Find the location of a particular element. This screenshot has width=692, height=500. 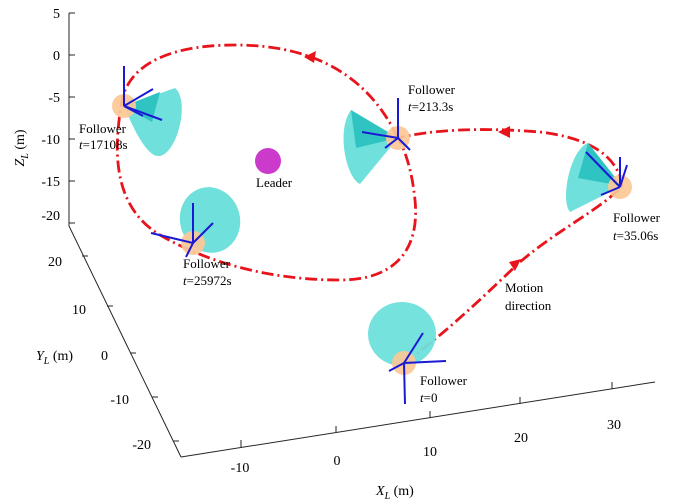

follower-t25972: Follower t=25972s is located at coordinates (195, 237).